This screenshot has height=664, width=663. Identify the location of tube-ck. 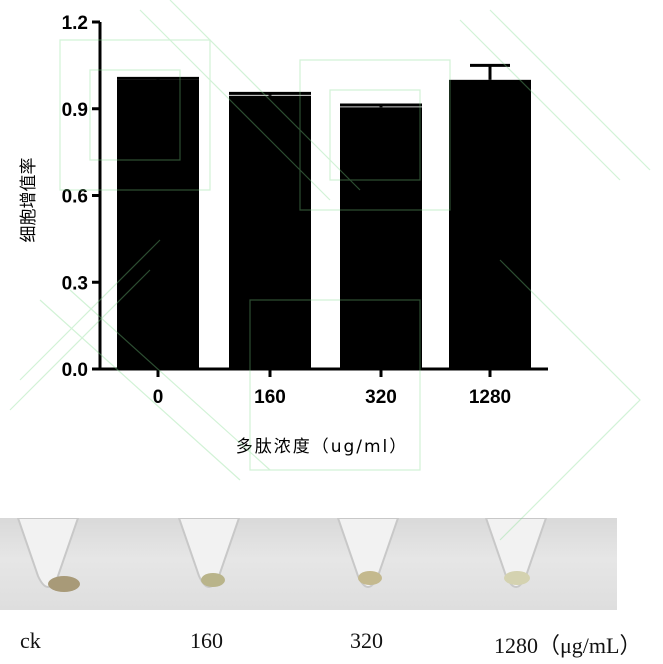
(48, 557).